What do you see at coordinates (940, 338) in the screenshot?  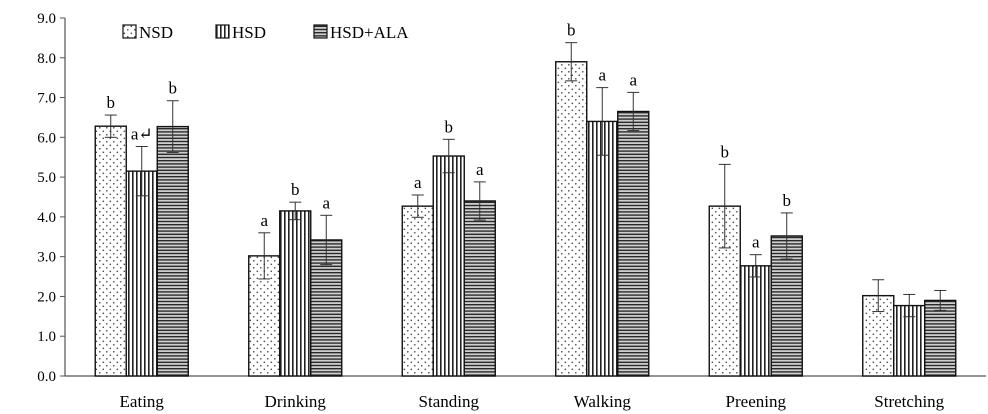 I see `bar-hsd-ala-stretching` at bounding box center [940, 338].